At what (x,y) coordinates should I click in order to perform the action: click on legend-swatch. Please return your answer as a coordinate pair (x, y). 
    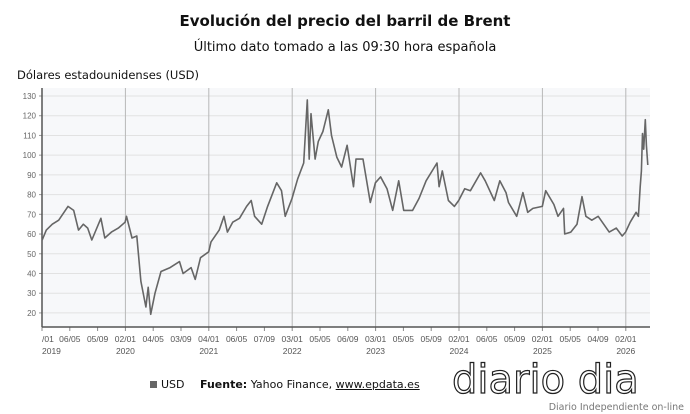
    Looking at the image, I should click on (153, 384).